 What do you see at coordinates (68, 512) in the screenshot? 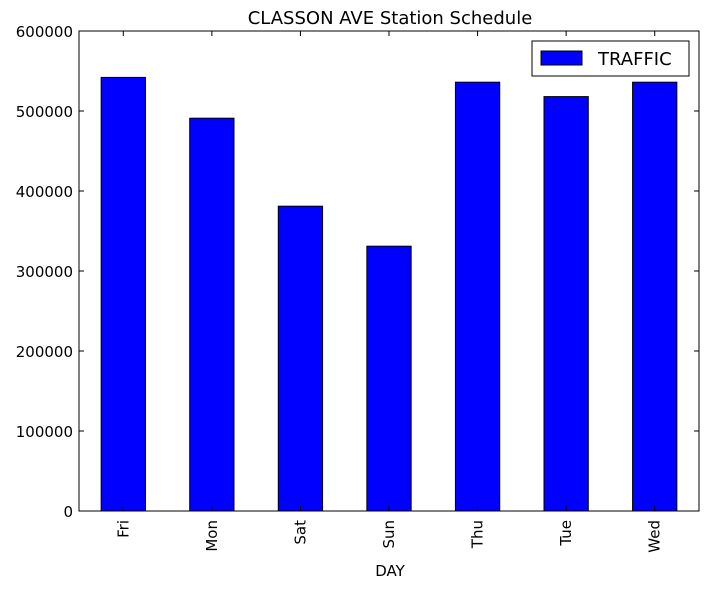
I see `y-tick-label: 0` at bounding box center [68, 512].